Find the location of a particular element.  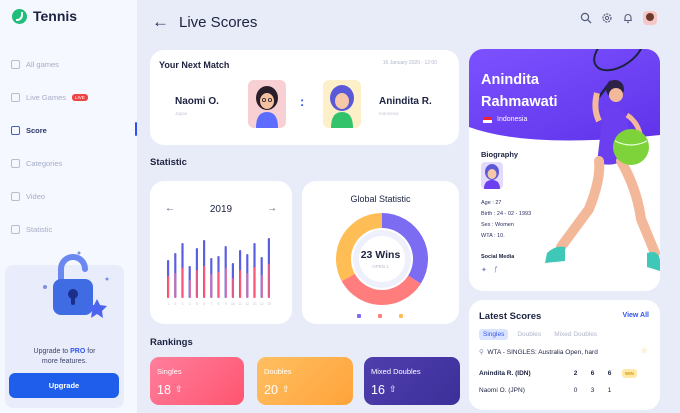

page-header: ← Live Scores is located at coordinates (204, 22).